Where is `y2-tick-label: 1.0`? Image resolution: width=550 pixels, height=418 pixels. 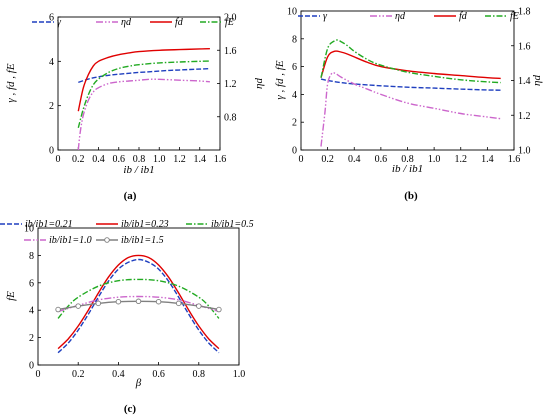 y2-tick-label: 1.0 is located at coordinates (524, 151).